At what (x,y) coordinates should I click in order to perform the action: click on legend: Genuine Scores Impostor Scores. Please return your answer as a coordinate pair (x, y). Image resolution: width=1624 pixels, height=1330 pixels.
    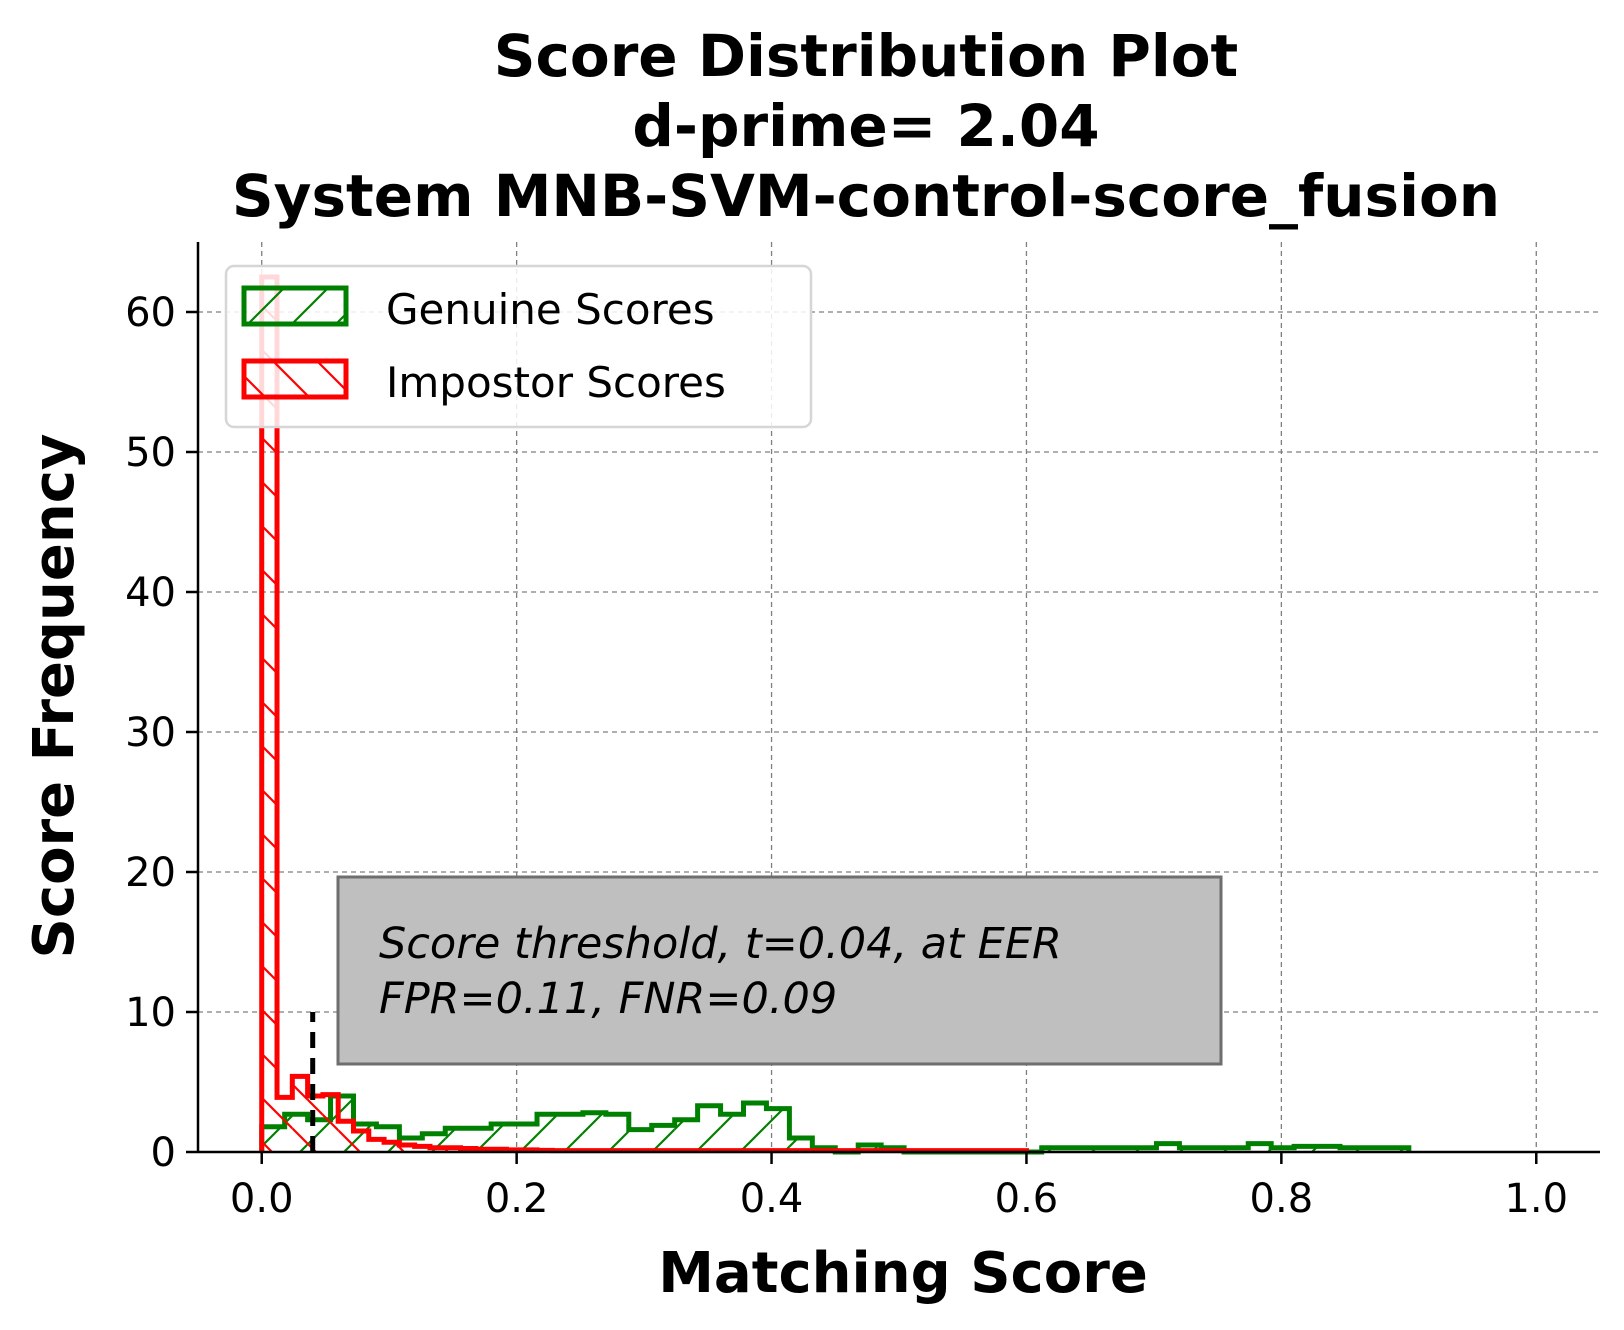
    Looking at the image, I should click on (518, 346).